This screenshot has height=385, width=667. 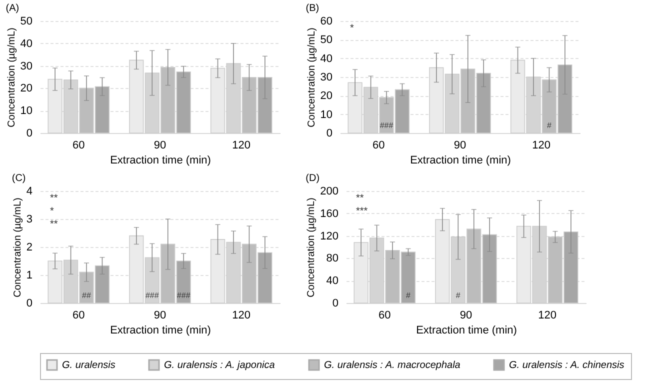 What do you see at coordinates (29, 248) in the screenshot?
I see `y-tick-label: 2` at bounding box center [29, 248].